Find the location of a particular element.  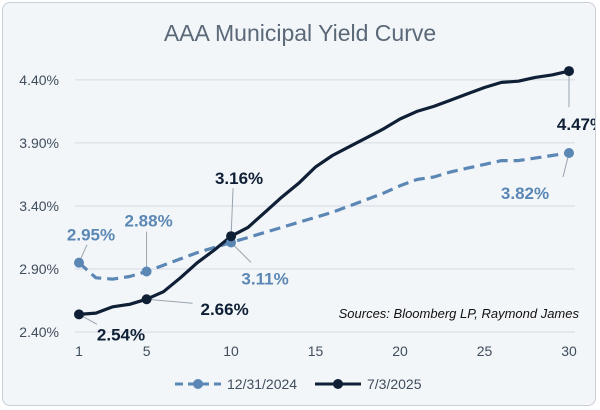

x-tick-label: 1 is located at coordinates (79, 351).